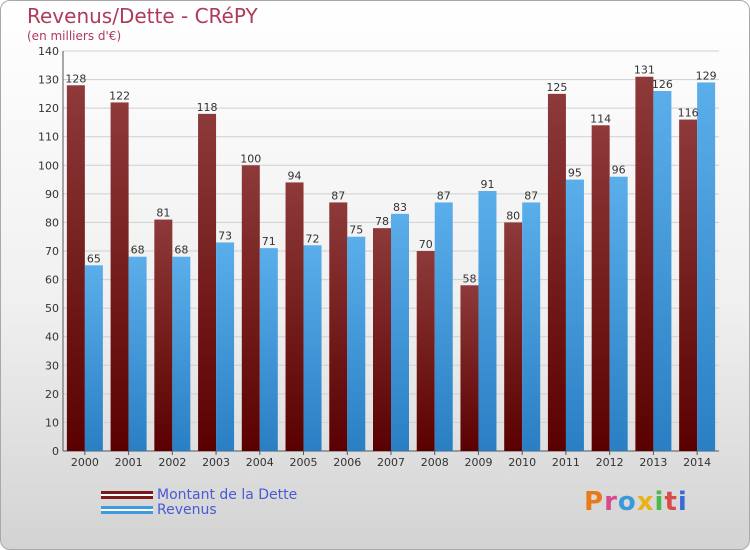 This screenshot has width=750, height=550. I want to click on revenue-bar-value-label: 75, so click(356, 230).